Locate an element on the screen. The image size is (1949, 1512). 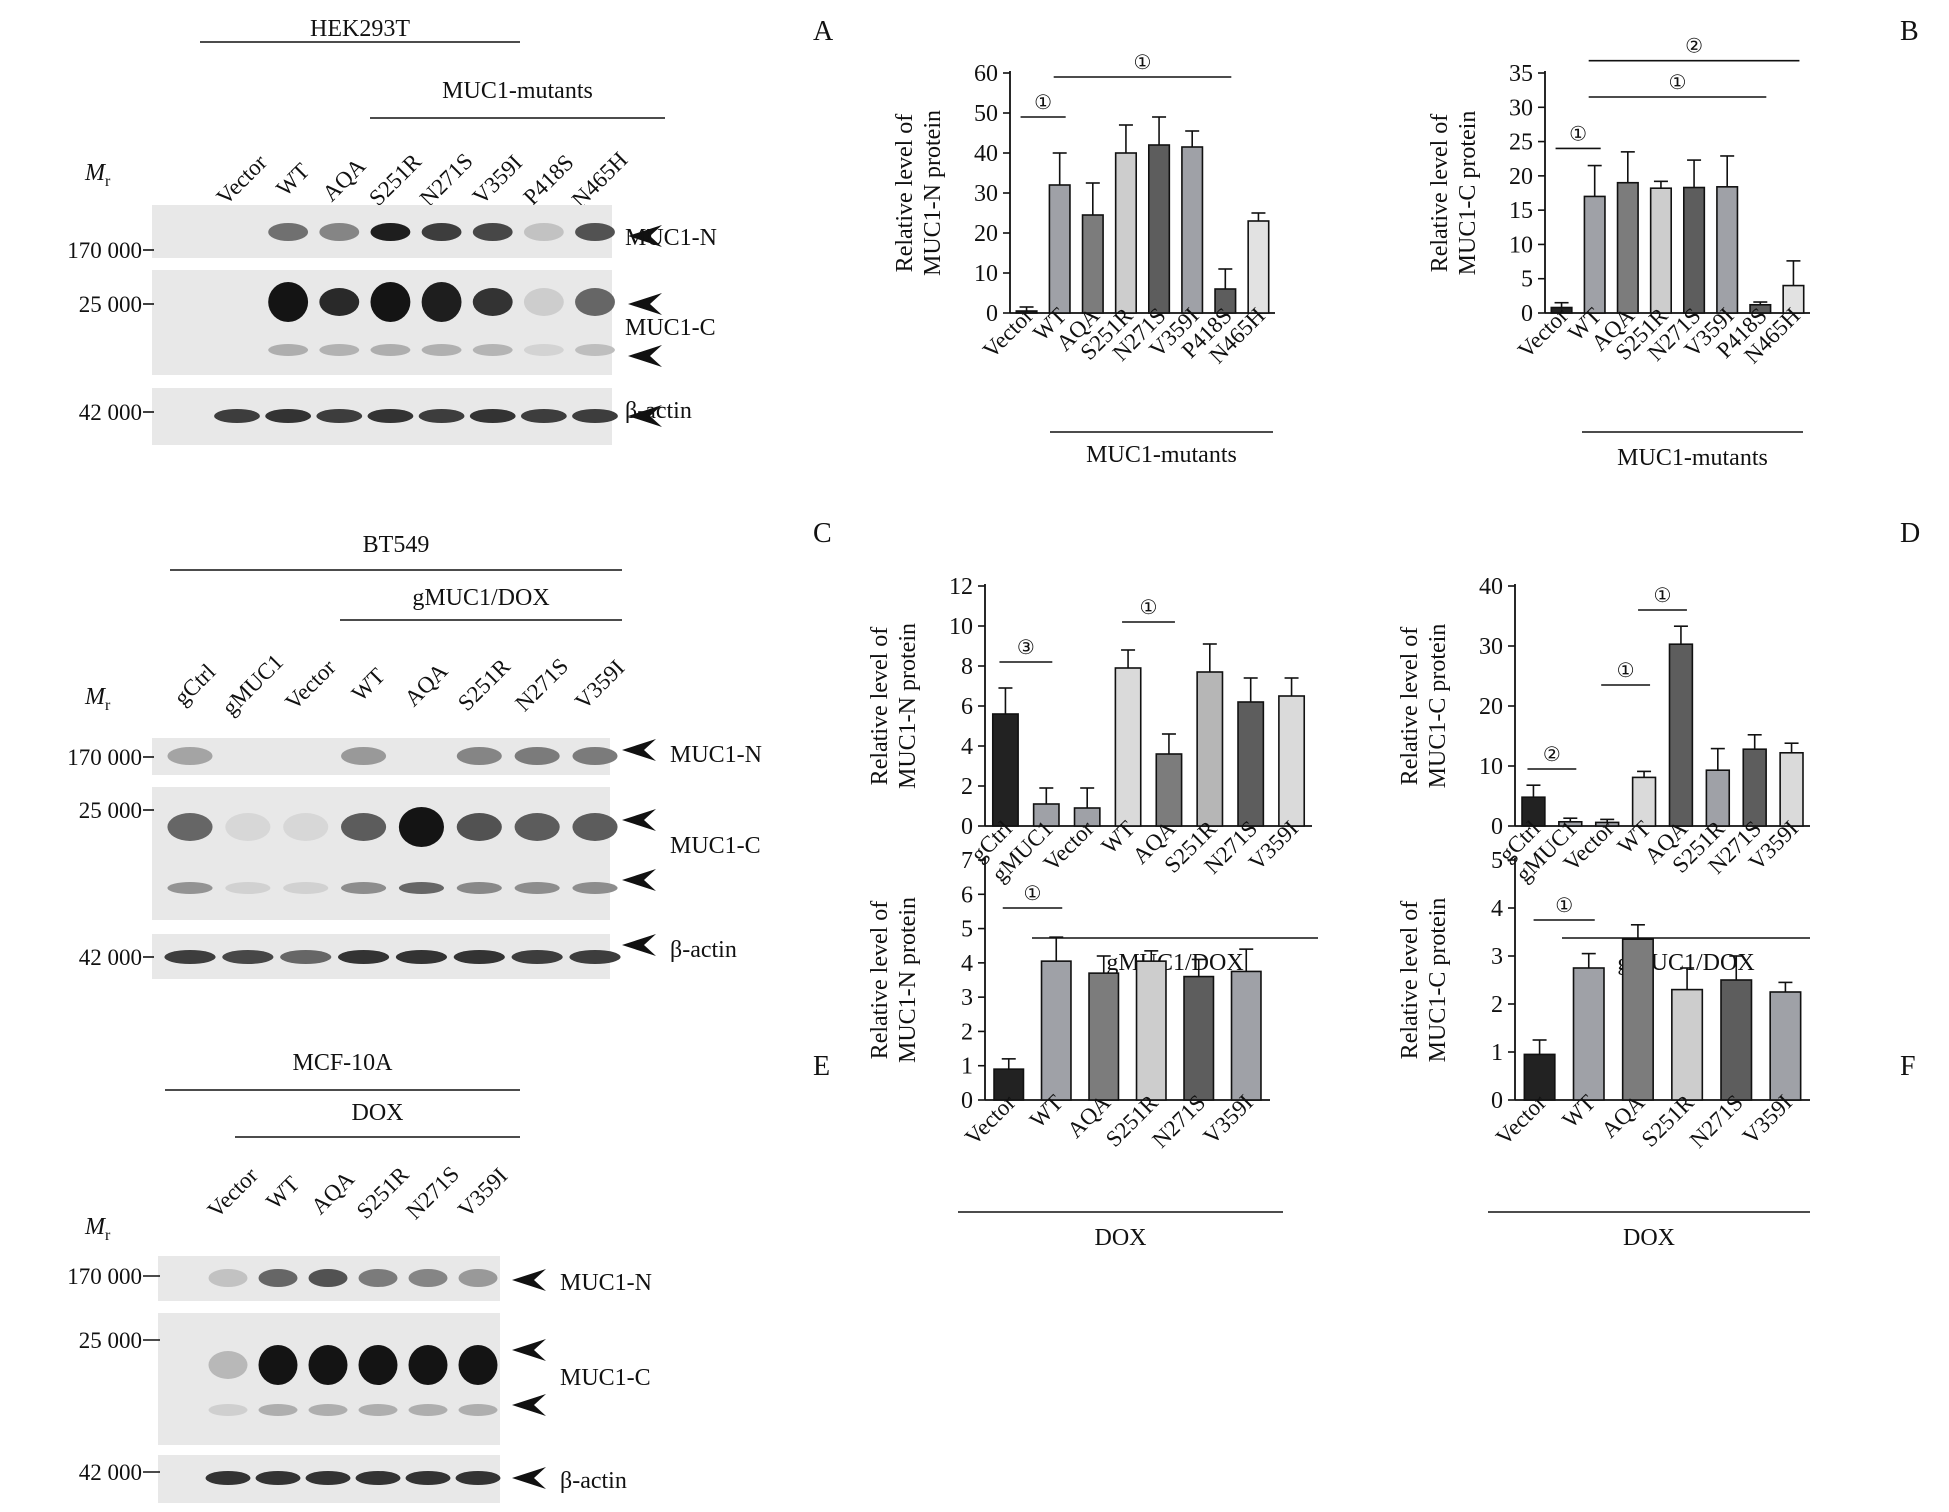
lane-label: WT is located at coordinates (292, 179).